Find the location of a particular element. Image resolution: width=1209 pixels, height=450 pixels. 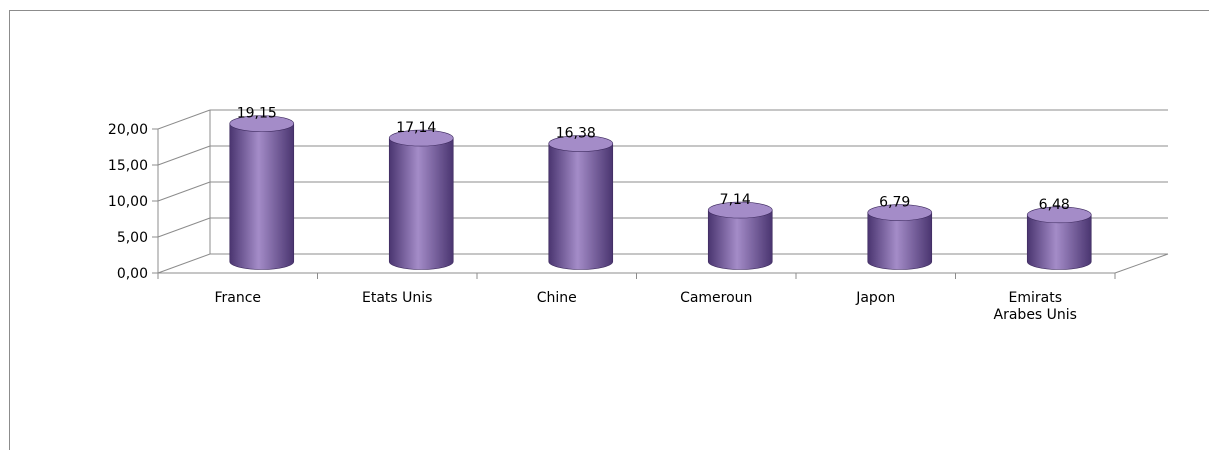

bar-japon is located at coordinates (900, 237).